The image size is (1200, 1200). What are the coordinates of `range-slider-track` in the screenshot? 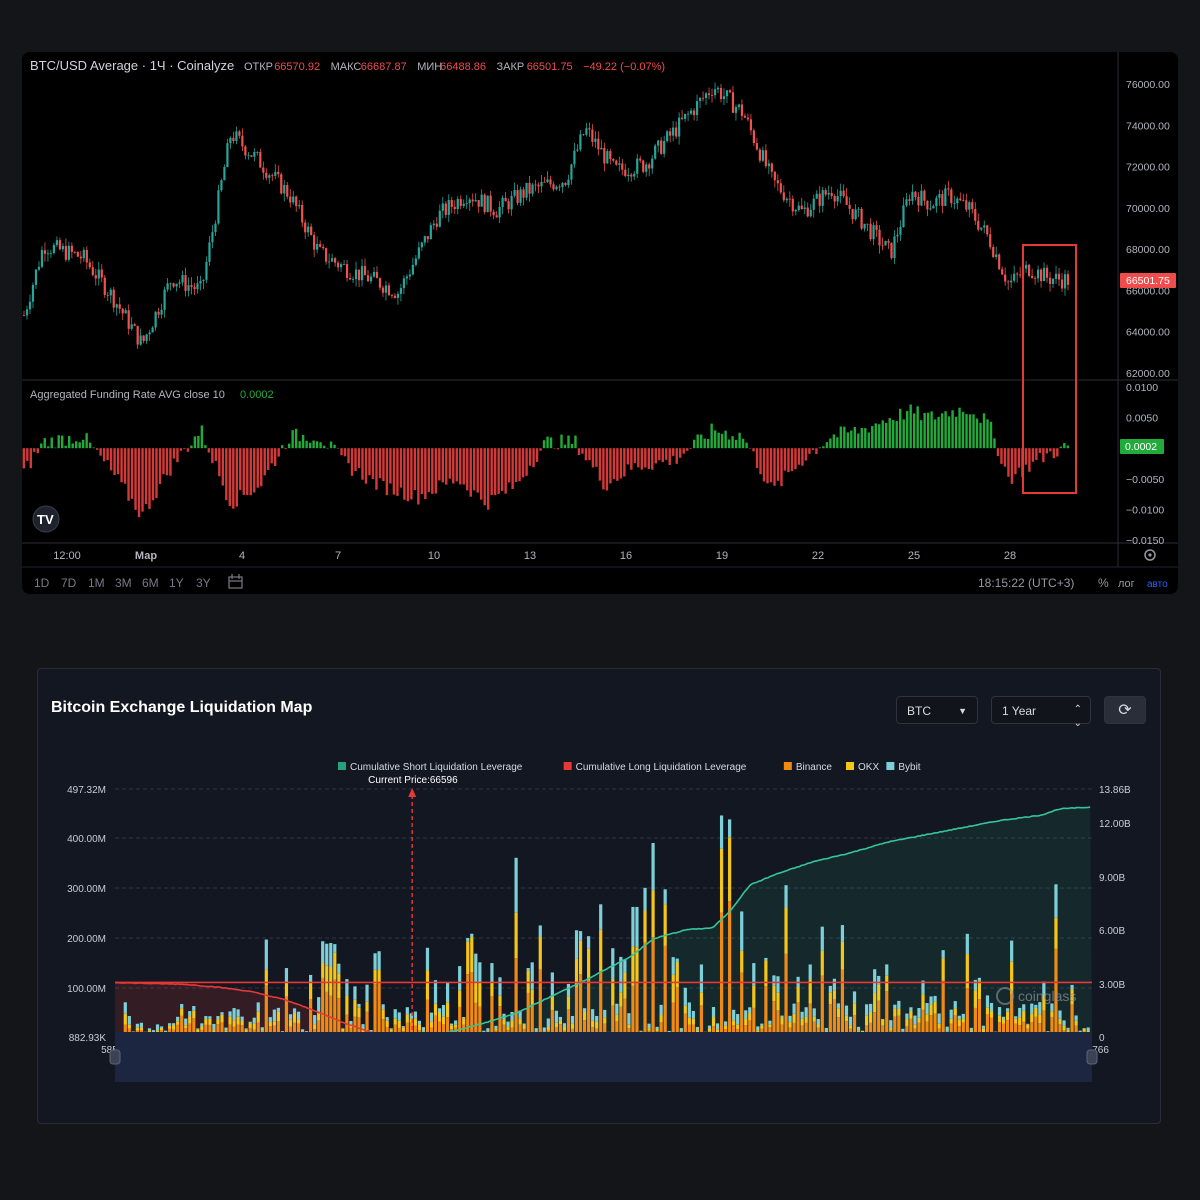 It's located at (603, 1057).